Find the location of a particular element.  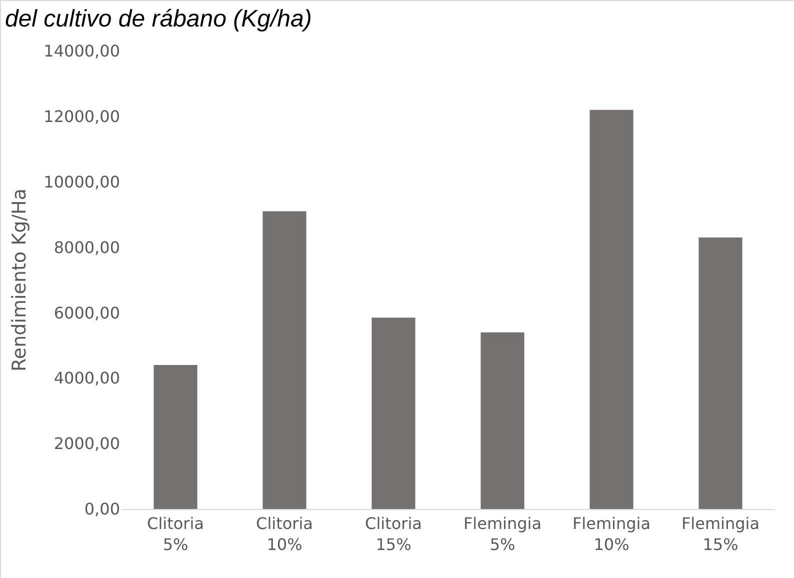

x-tick-label: Flemingia 5% is located at coordinates (502, 534).